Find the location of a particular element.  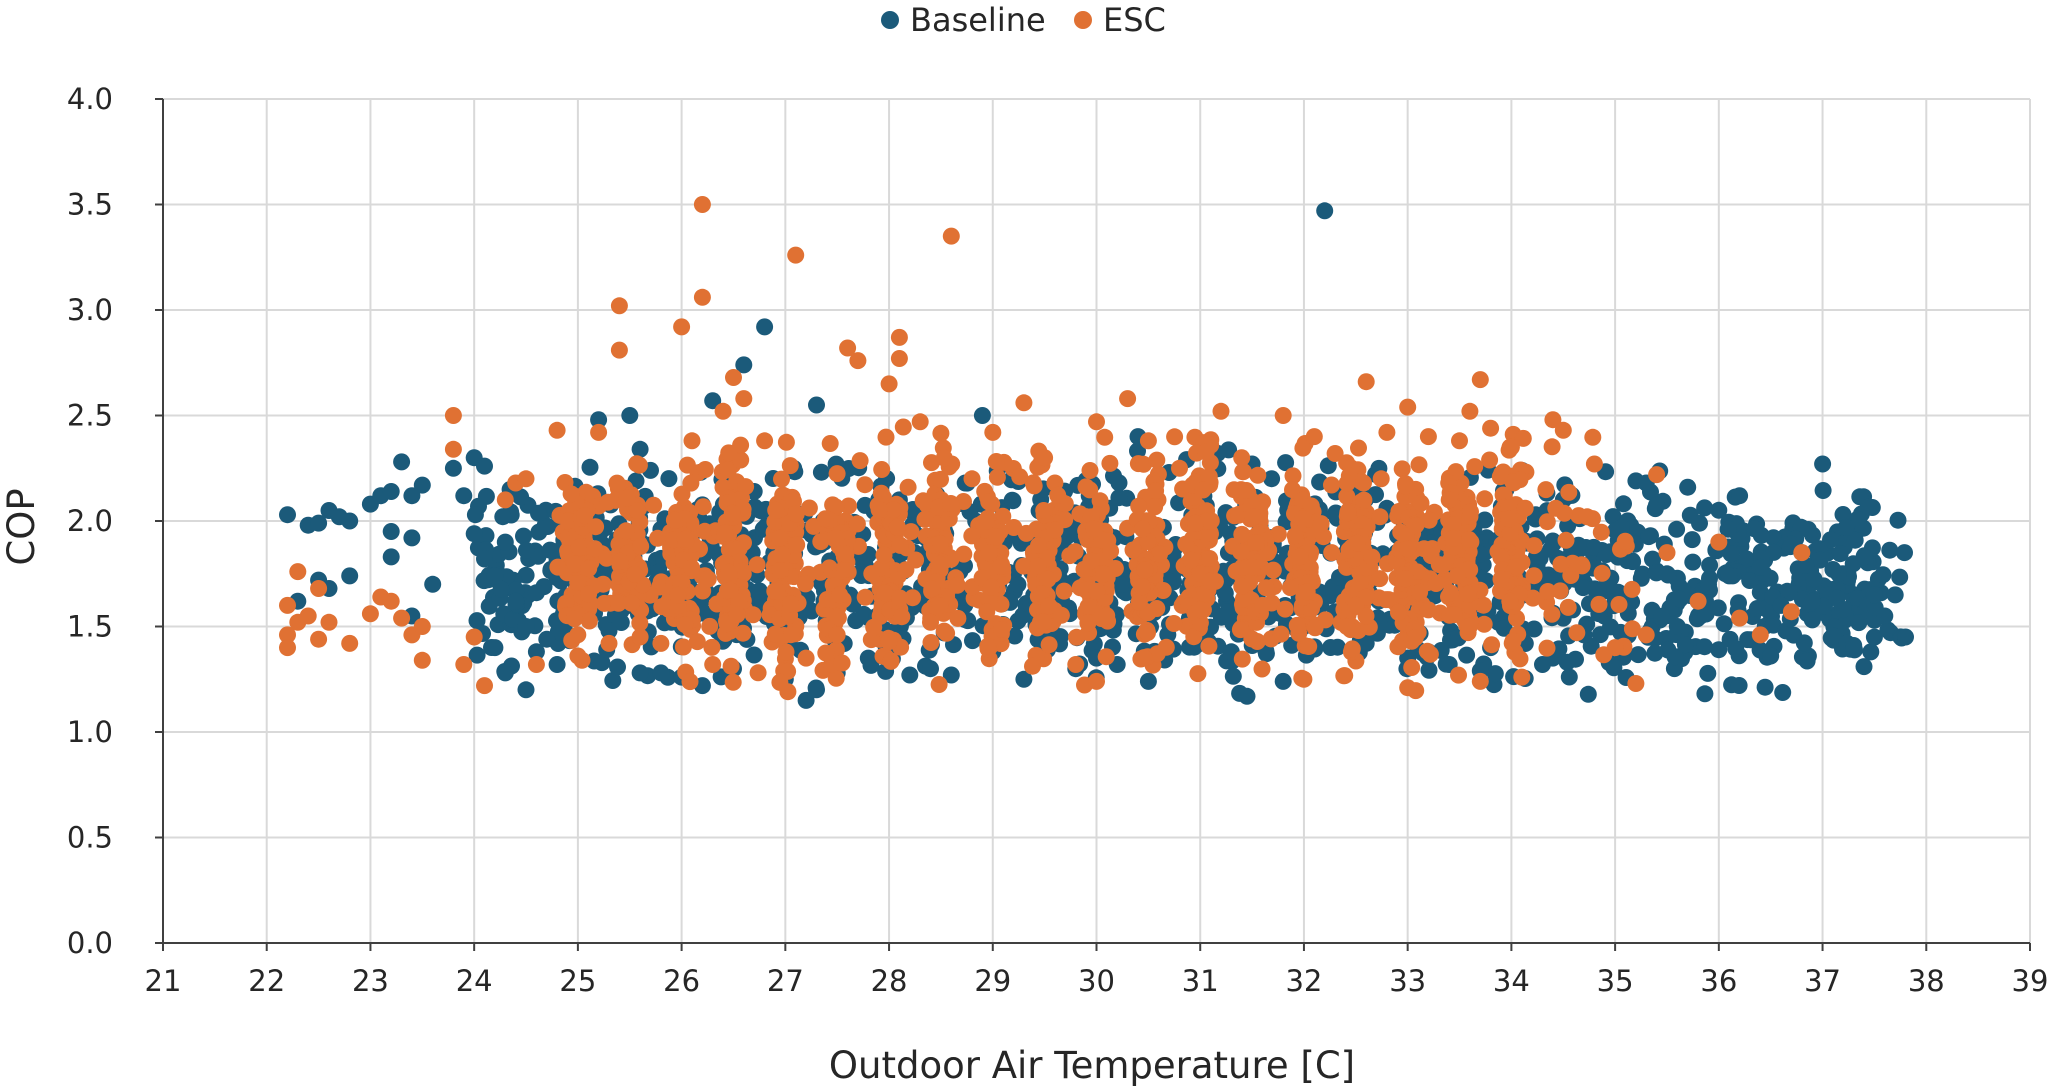

y-tick-label: 2.0 is located at coordinates (90, 521).